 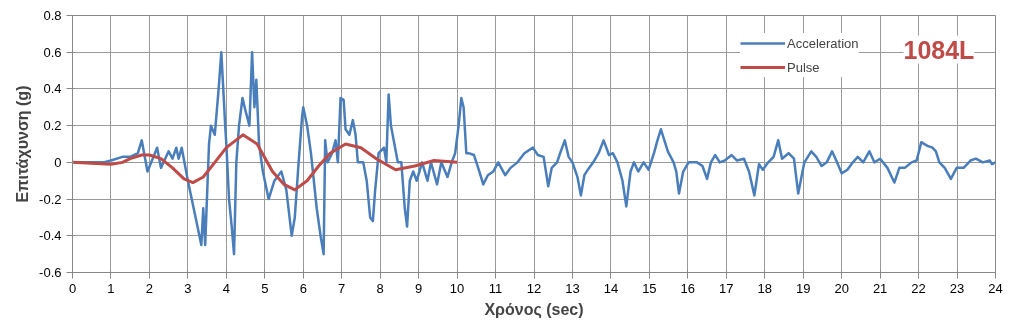 What do you see at coordinates (226, 288) in the screenshot?
I see `x-tick-label: 4` at bounding box center [226, 288].